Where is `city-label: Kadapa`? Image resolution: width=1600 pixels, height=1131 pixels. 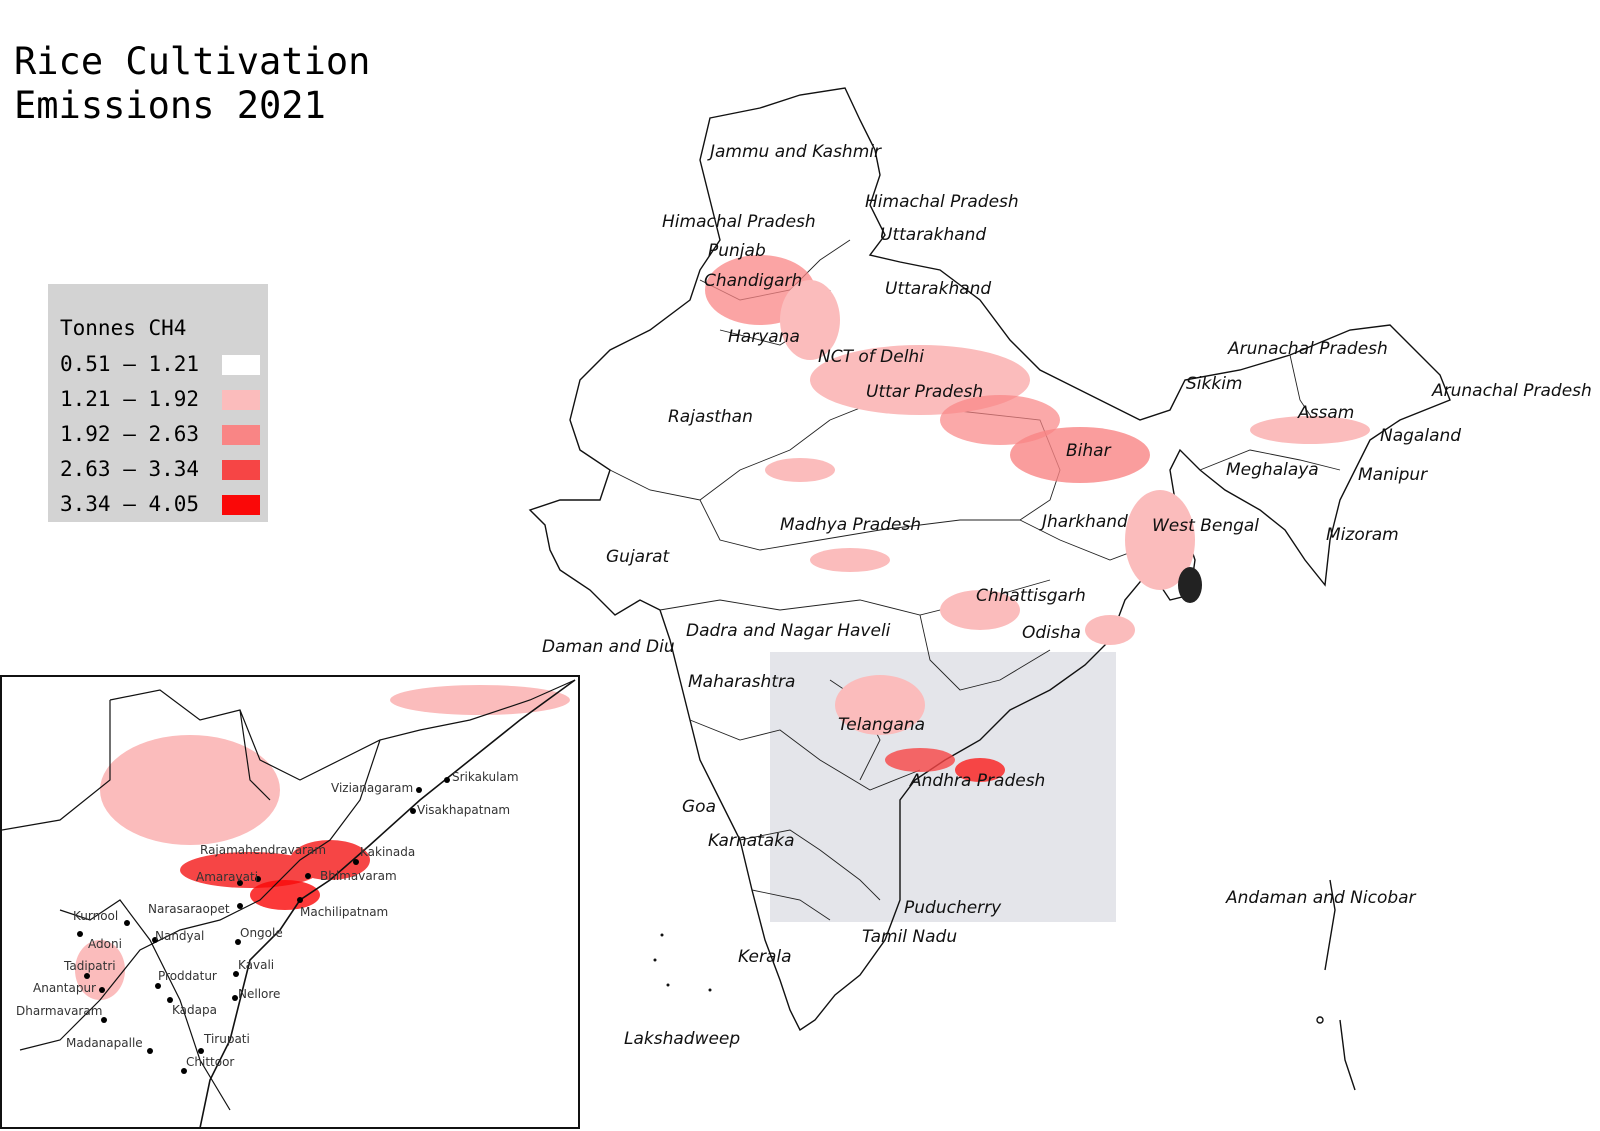 city-label: Kadapa is located at coordinates (194, 1010).